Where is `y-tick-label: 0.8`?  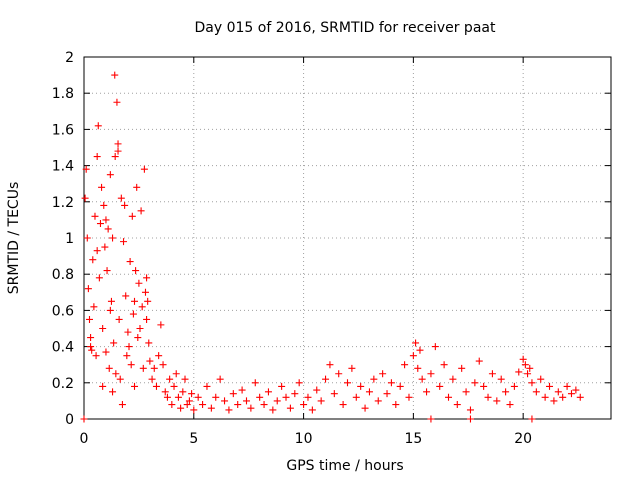
y-tick-label: 0.8 is located at coordinates (63, 275).